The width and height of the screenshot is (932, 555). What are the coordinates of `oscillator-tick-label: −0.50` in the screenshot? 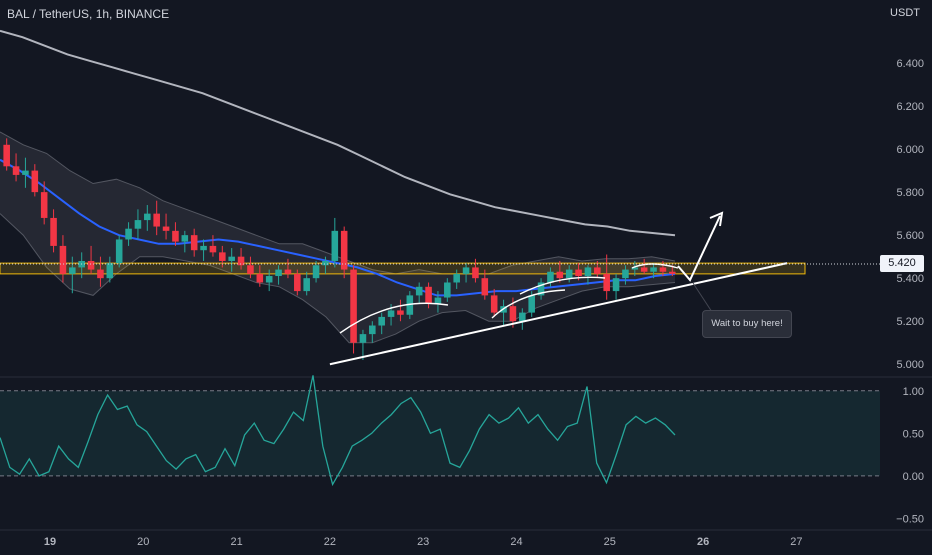 It's located at (910, 519).